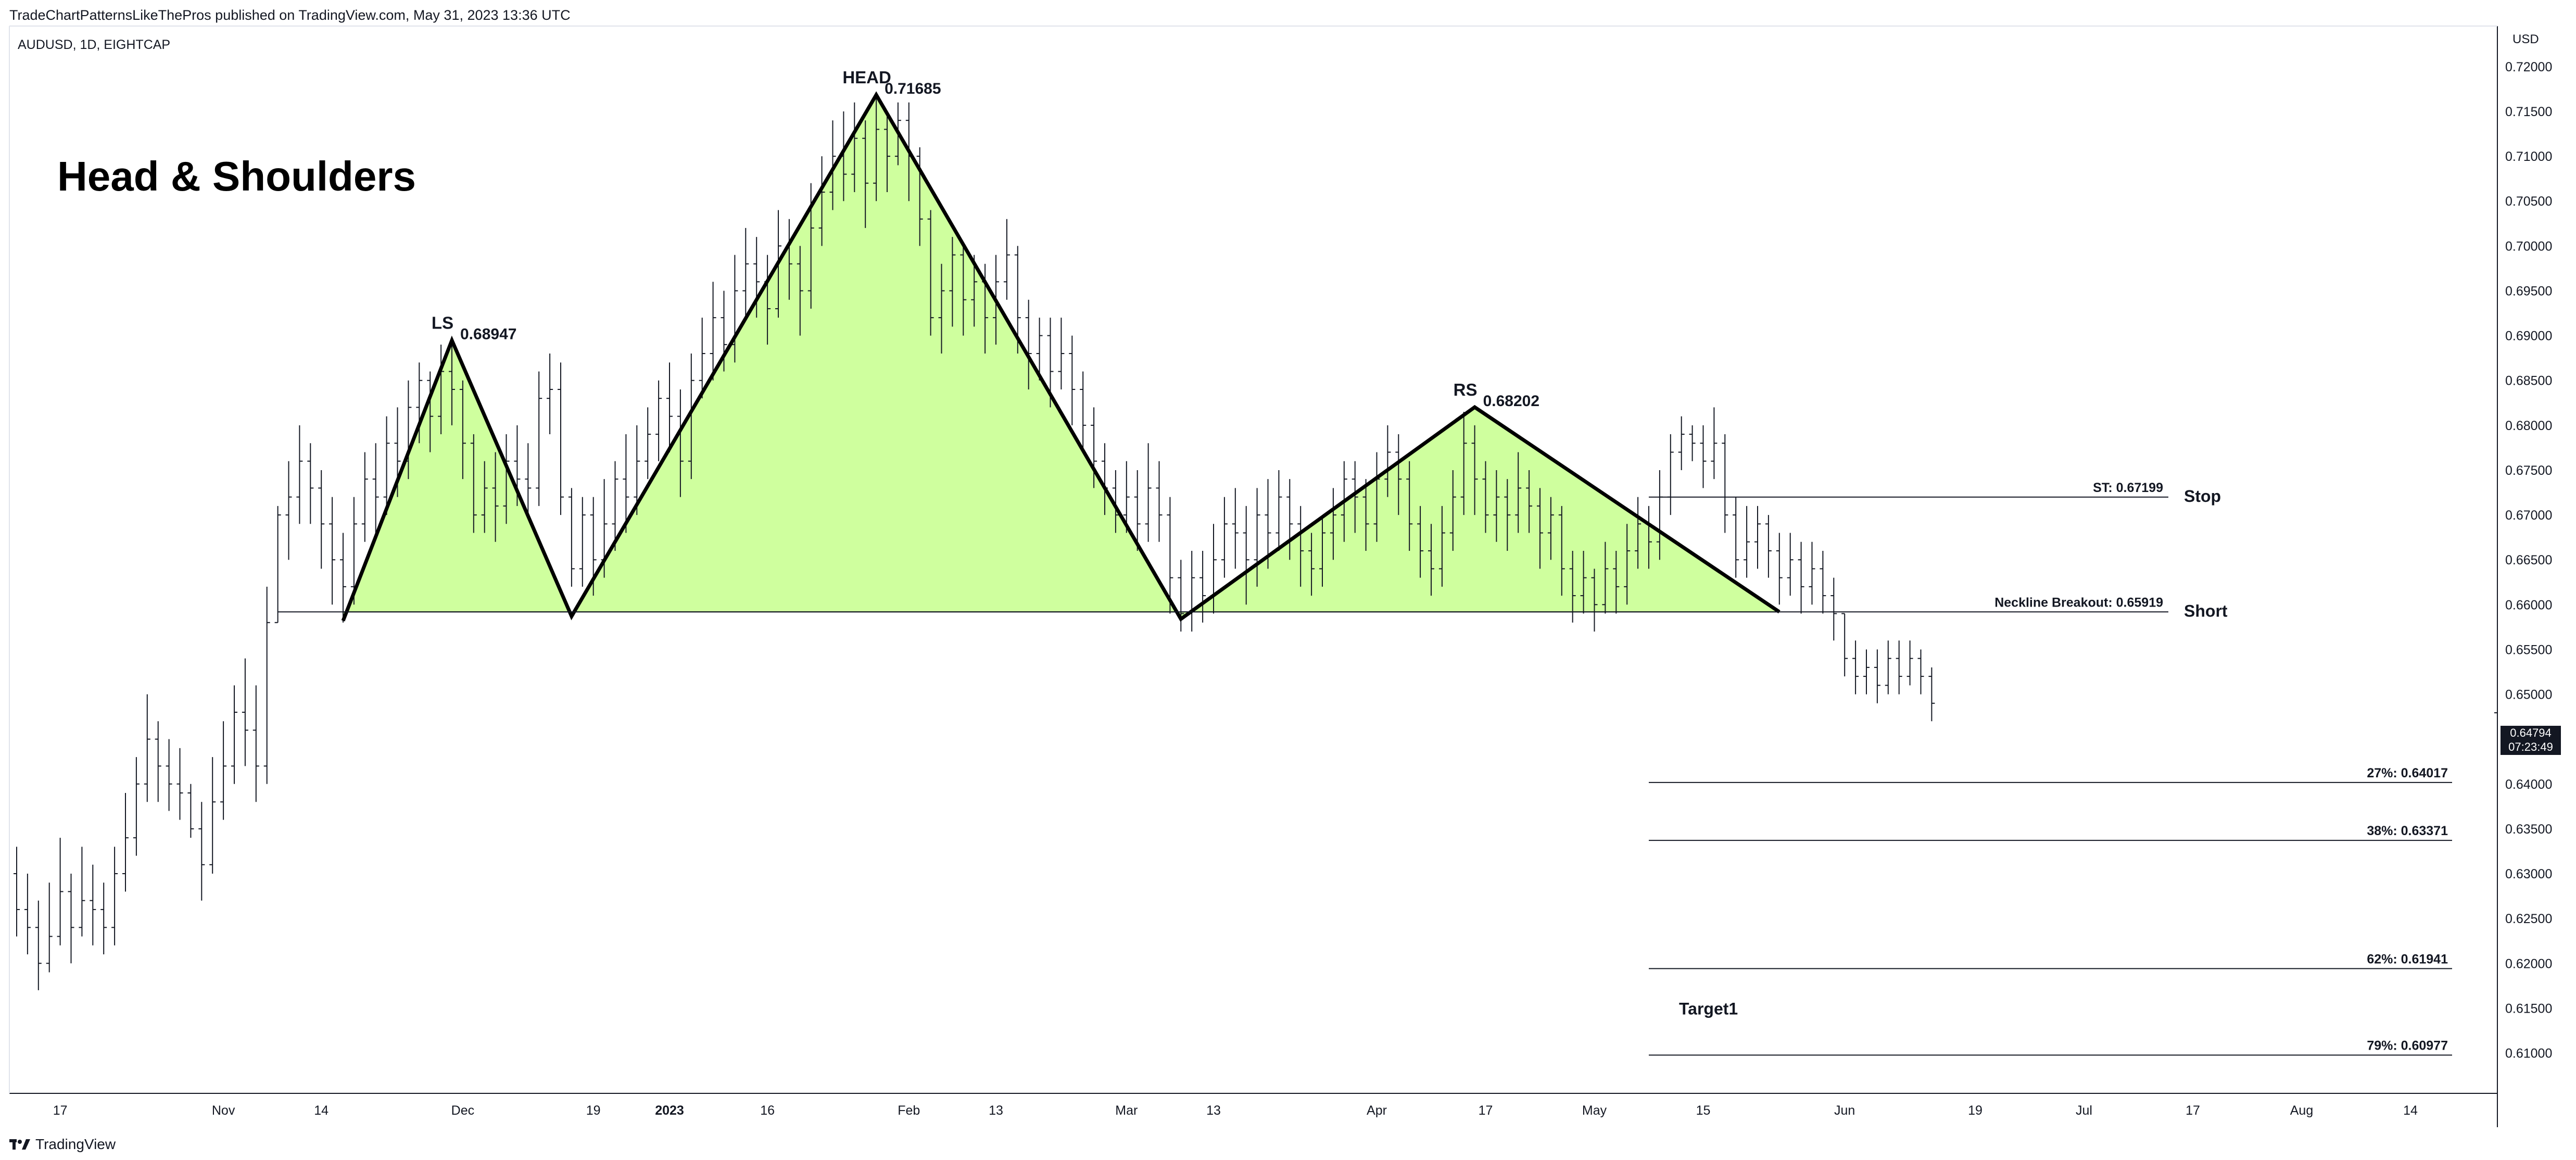 The width and height of the screenshot is (2576, 1160). I want to click on currency-label: USD, so click(2525, 39).